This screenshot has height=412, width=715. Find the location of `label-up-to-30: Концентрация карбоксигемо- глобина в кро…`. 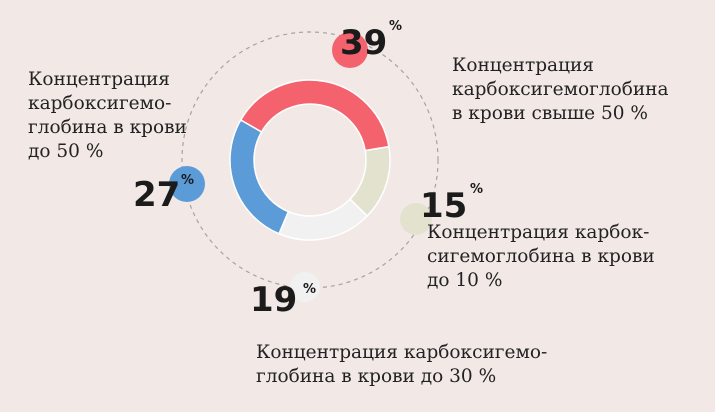

label-up-to-30: Концентрация карбоксигемо- глобина в кро… is located at coordinates (402, 364).